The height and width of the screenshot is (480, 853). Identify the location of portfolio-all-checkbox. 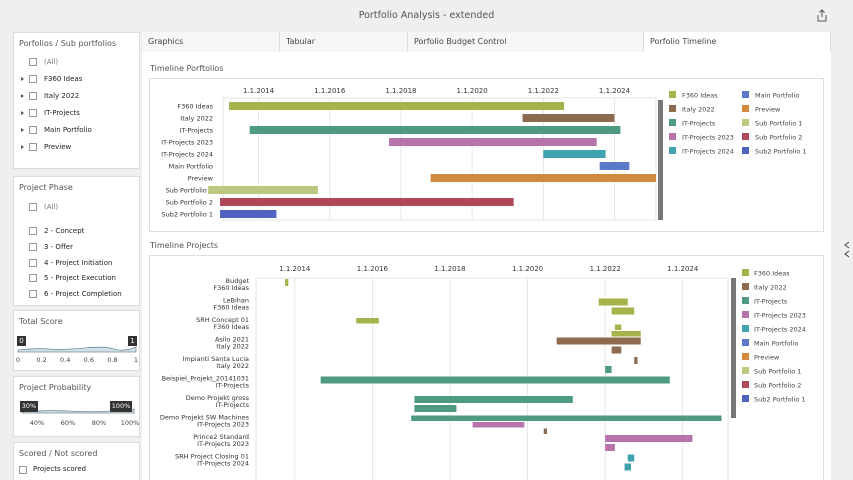
(33, 62).